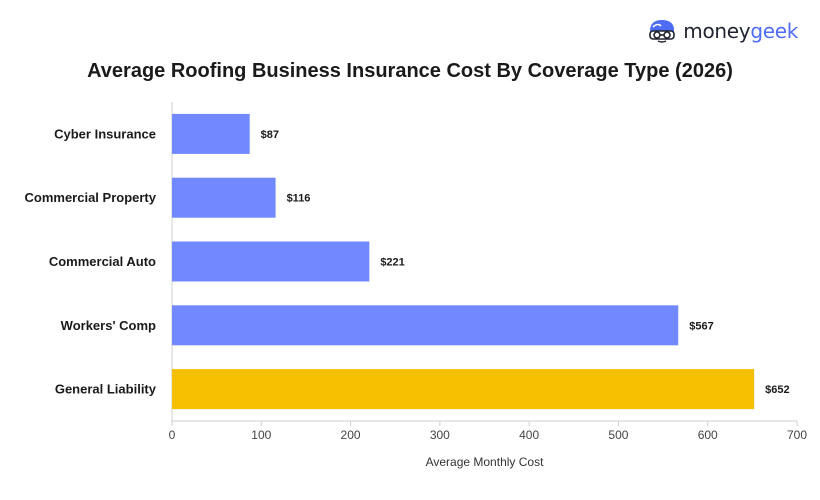 The width and height of the screenshot is (820, 500). What do you see at coordinates (797, 435) in the screenshot?
I see `x-tick-label: 700` at bounding box center [797, 435].